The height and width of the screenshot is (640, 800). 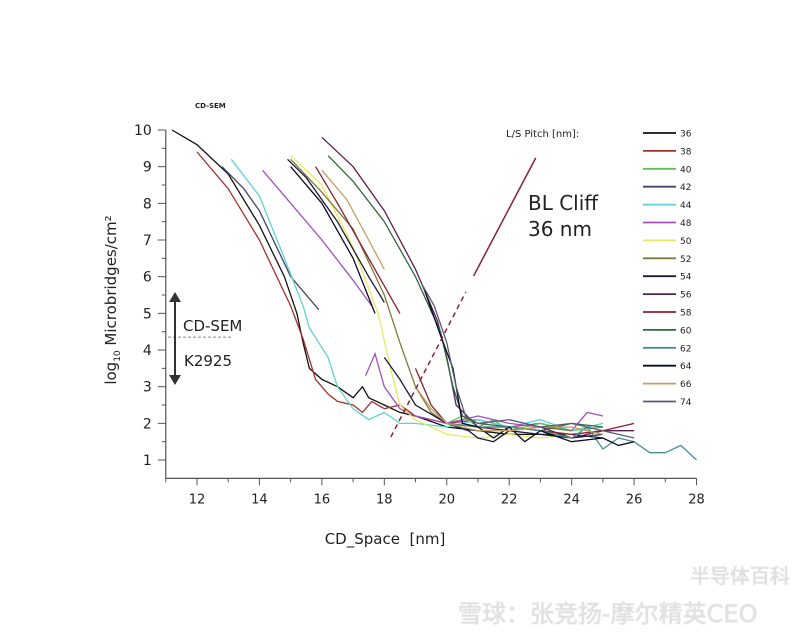 I want to click on legend-label-58: 58, so click(x=686, y=314).